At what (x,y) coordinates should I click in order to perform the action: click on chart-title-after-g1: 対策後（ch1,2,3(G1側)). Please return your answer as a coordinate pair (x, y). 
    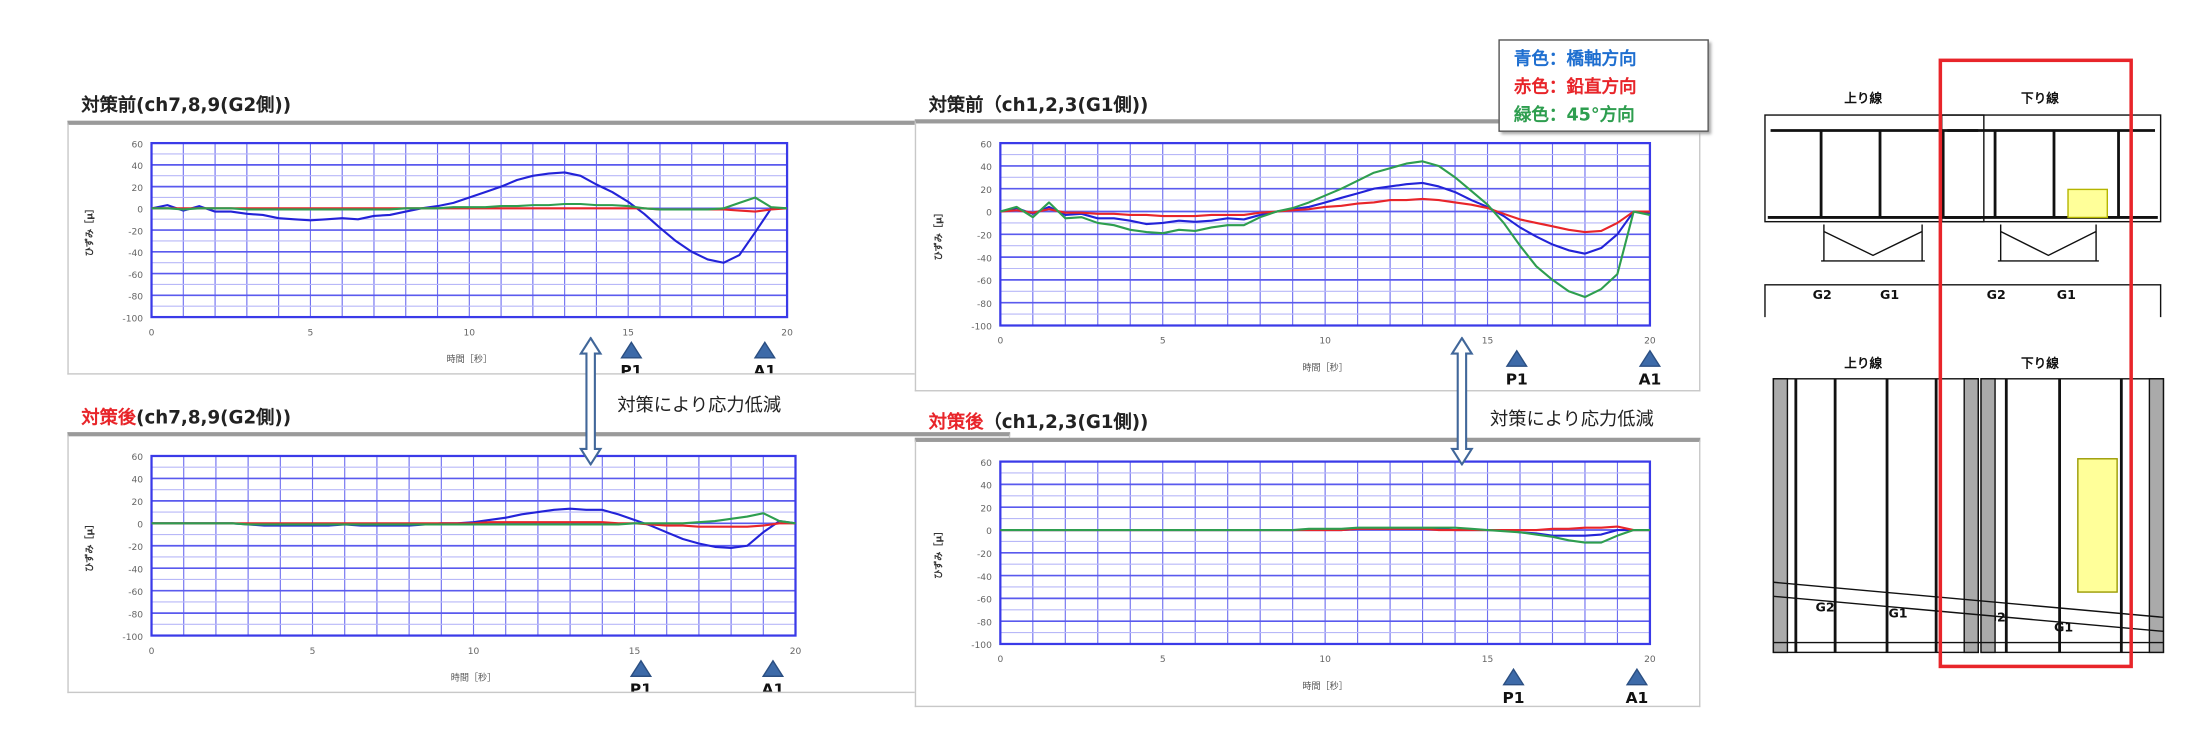
    Looking at the image, I should click on (1038, 423).